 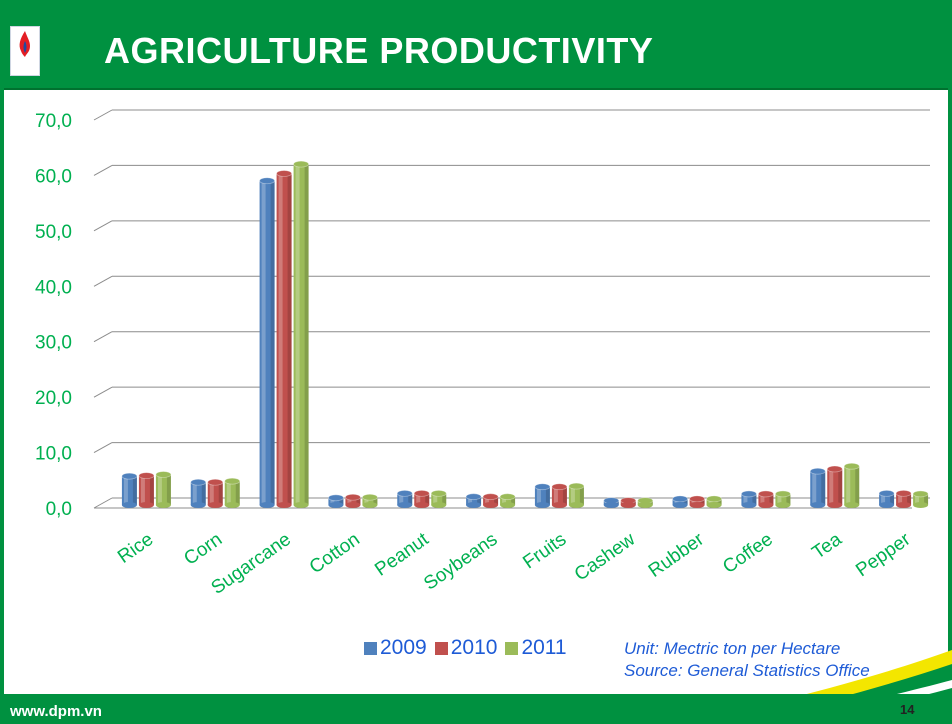 I want to click on y-tick-label: 20,0, so click(x=53, y=398).